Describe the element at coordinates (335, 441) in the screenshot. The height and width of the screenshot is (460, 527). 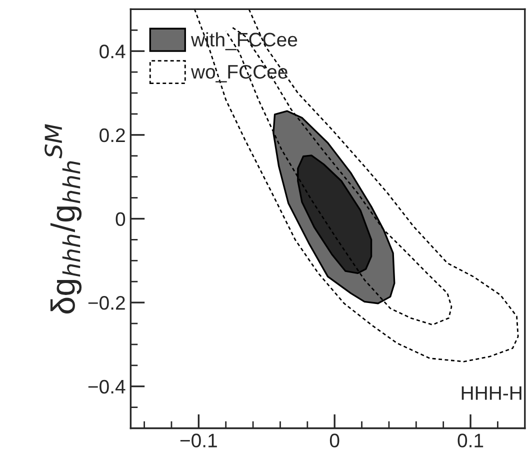
I see `x-tick-label: 0` at that location.